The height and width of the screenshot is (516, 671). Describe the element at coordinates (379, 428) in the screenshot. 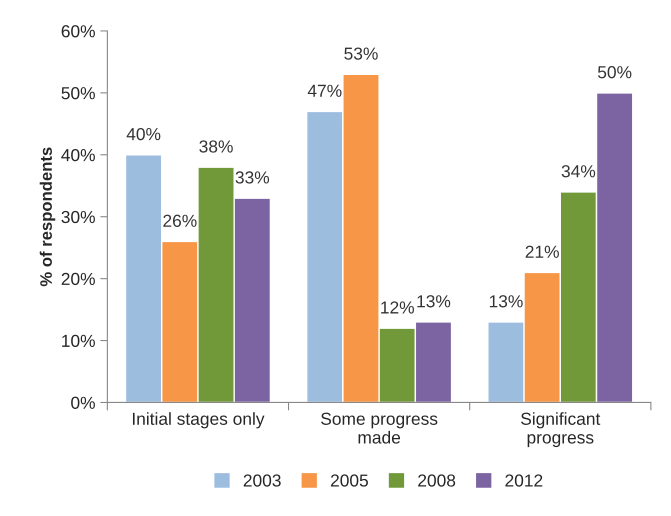

I see `x-tick-label: Some progress made` at that location.